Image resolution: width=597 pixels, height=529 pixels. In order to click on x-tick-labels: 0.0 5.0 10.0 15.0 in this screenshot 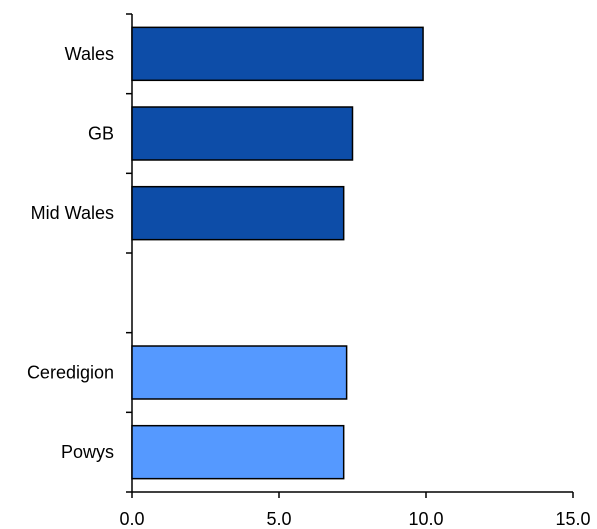, I will do `click(354, 519)`.